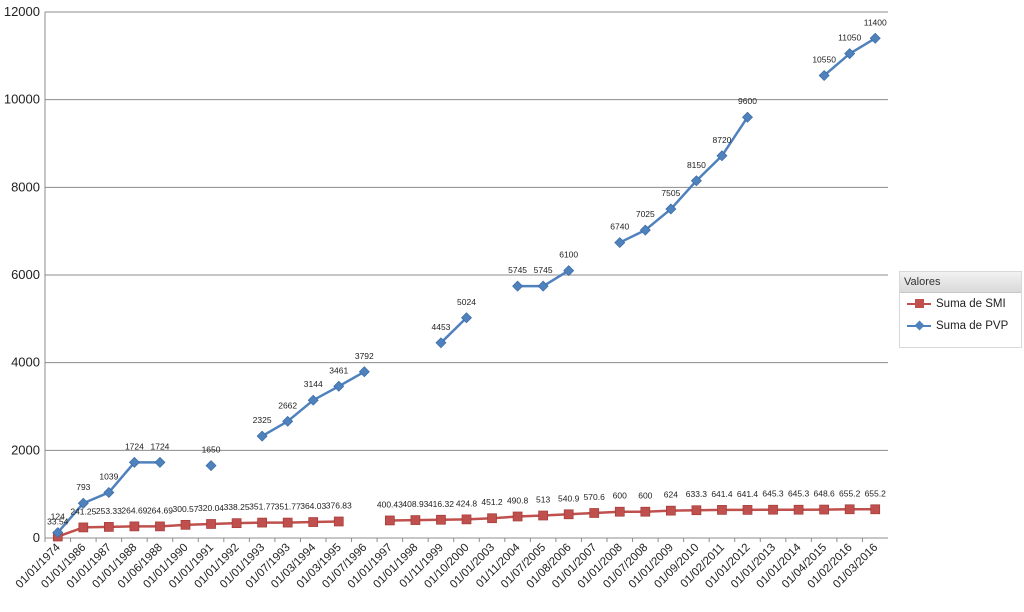 The height and width of the screenshot is (612, 1024). Describe the element at coordinates (569, 498) in the screenshot. I see `data-label: 540.9` at that location.